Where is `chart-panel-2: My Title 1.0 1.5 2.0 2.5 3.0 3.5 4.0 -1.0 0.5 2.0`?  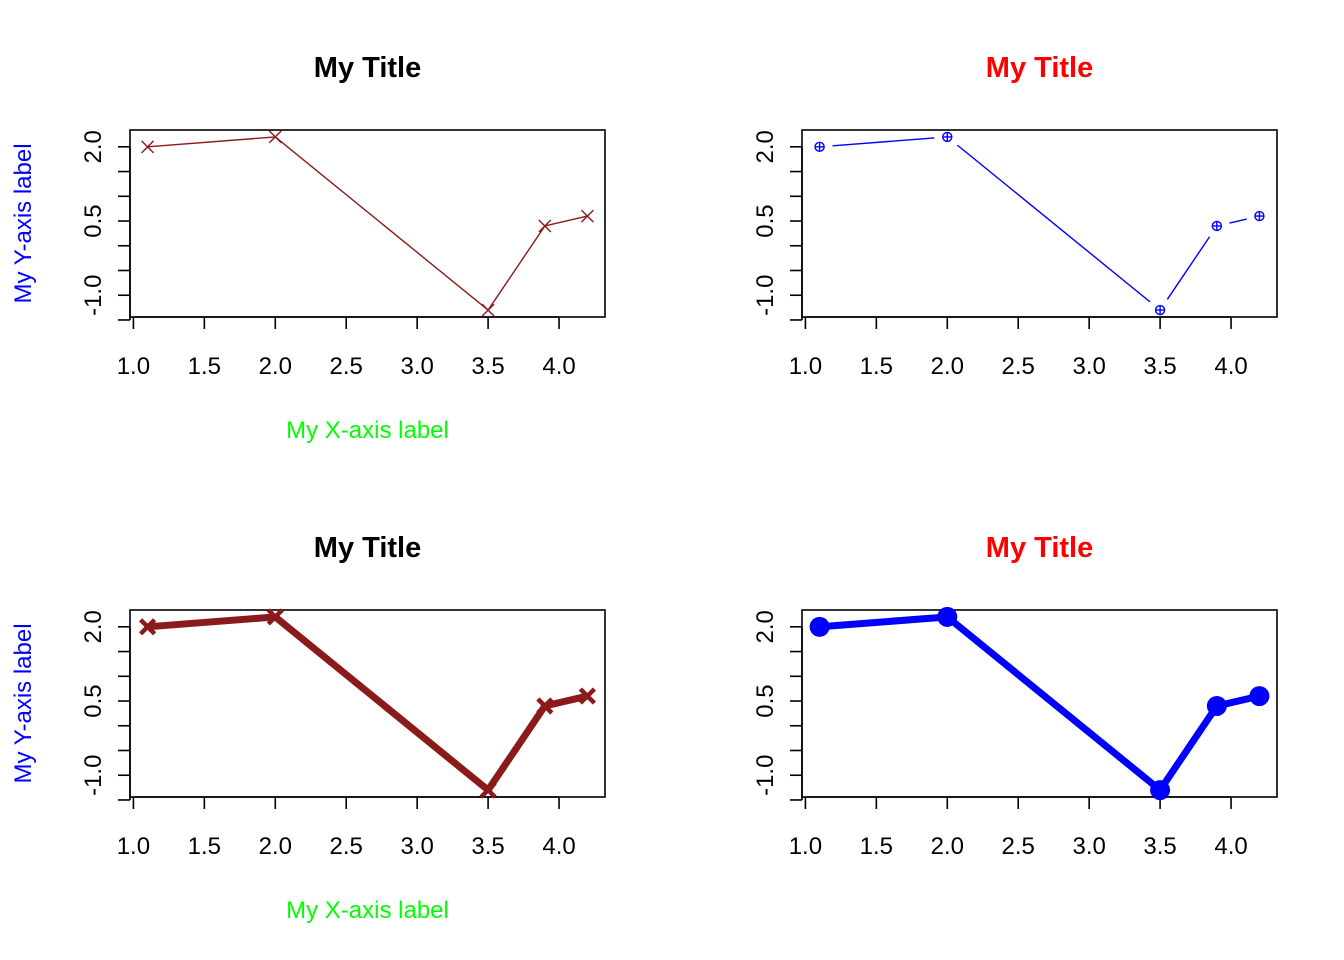
chart-panel-2: My Title 1.0 1.5 2.0 2.5 3.0 3.5 4.0 -1.0 0.5 2.0 is located at coordinates (1015, 216).